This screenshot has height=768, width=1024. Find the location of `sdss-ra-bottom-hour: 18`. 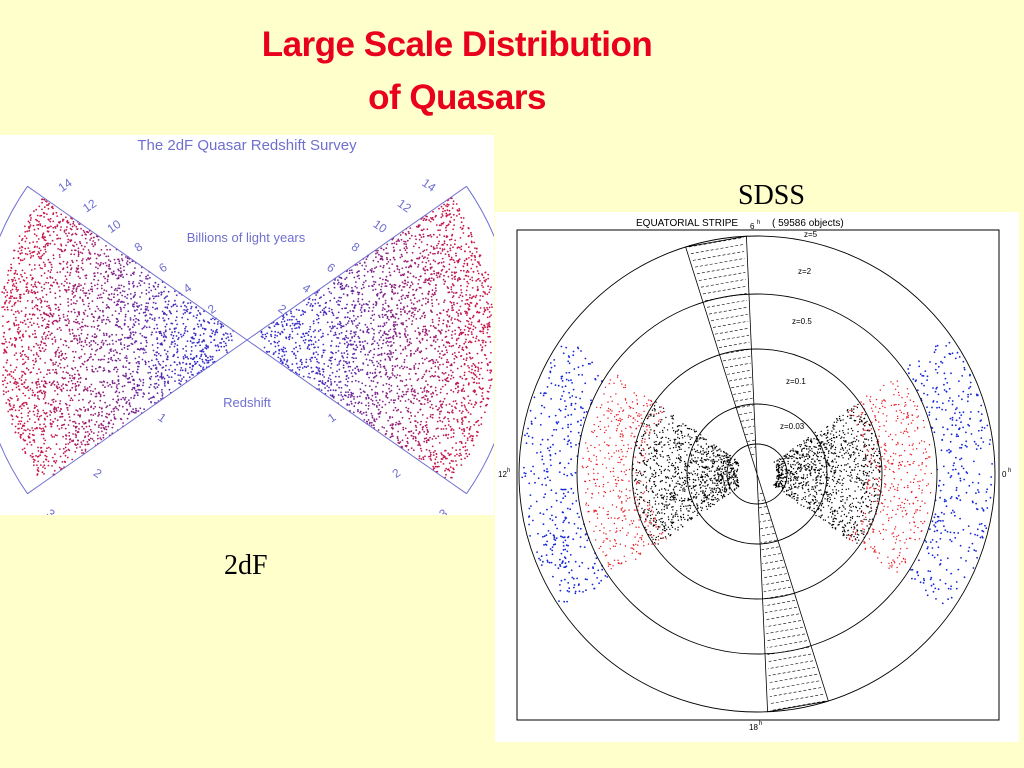

sdss-ra-bottom-hour: 18 is located at coordinates (753, 727).